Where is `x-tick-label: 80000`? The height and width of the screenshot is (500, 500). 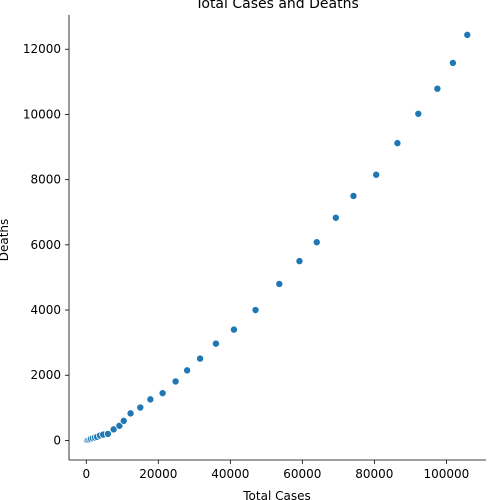
x-tick-label: 80000 is located at coordinates (374, 474).